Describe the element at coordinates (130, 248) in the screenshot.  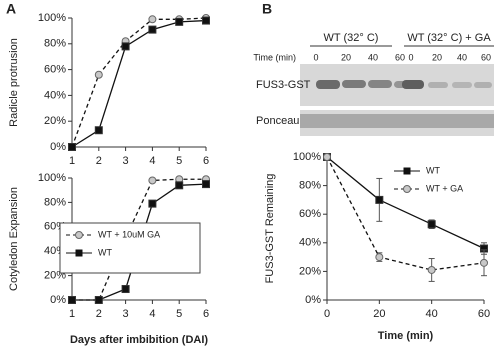
I see `legend-box` at that location.